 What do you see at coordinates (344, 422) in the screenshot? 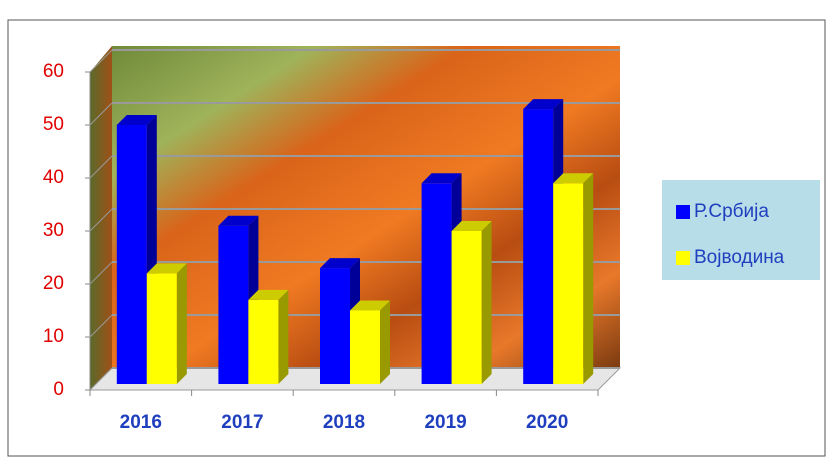
I see `x-tick-label: 2018` at bounding box center [344, 422].